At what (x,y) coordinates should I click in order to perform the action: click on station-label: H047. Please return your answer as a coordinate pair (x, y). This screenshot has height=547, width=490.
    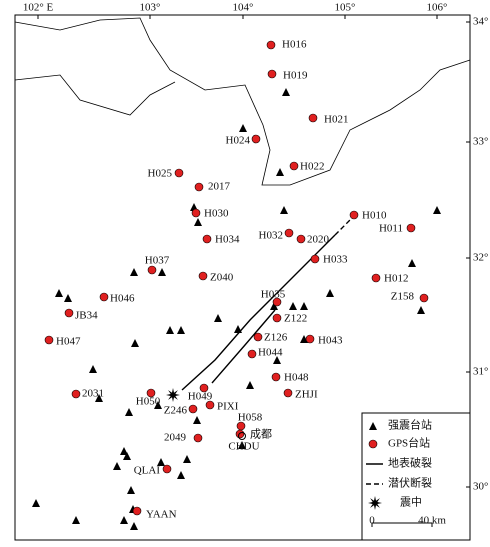
    Looking at the image, I should click on (68, 342).